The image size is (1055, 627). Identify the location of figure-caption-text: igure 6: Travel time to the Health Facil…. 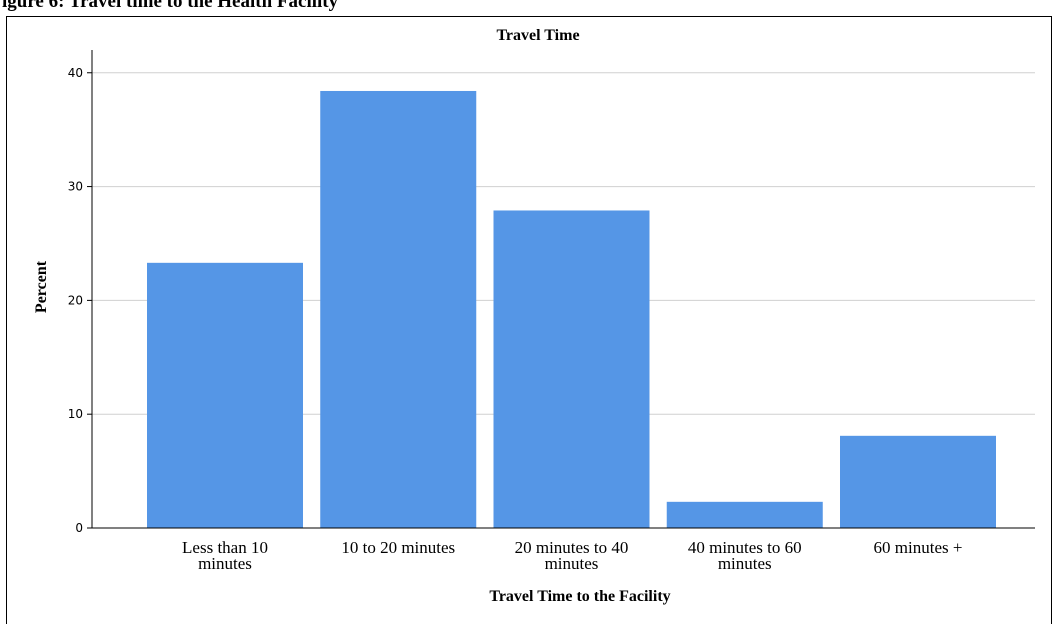
(170, 6).